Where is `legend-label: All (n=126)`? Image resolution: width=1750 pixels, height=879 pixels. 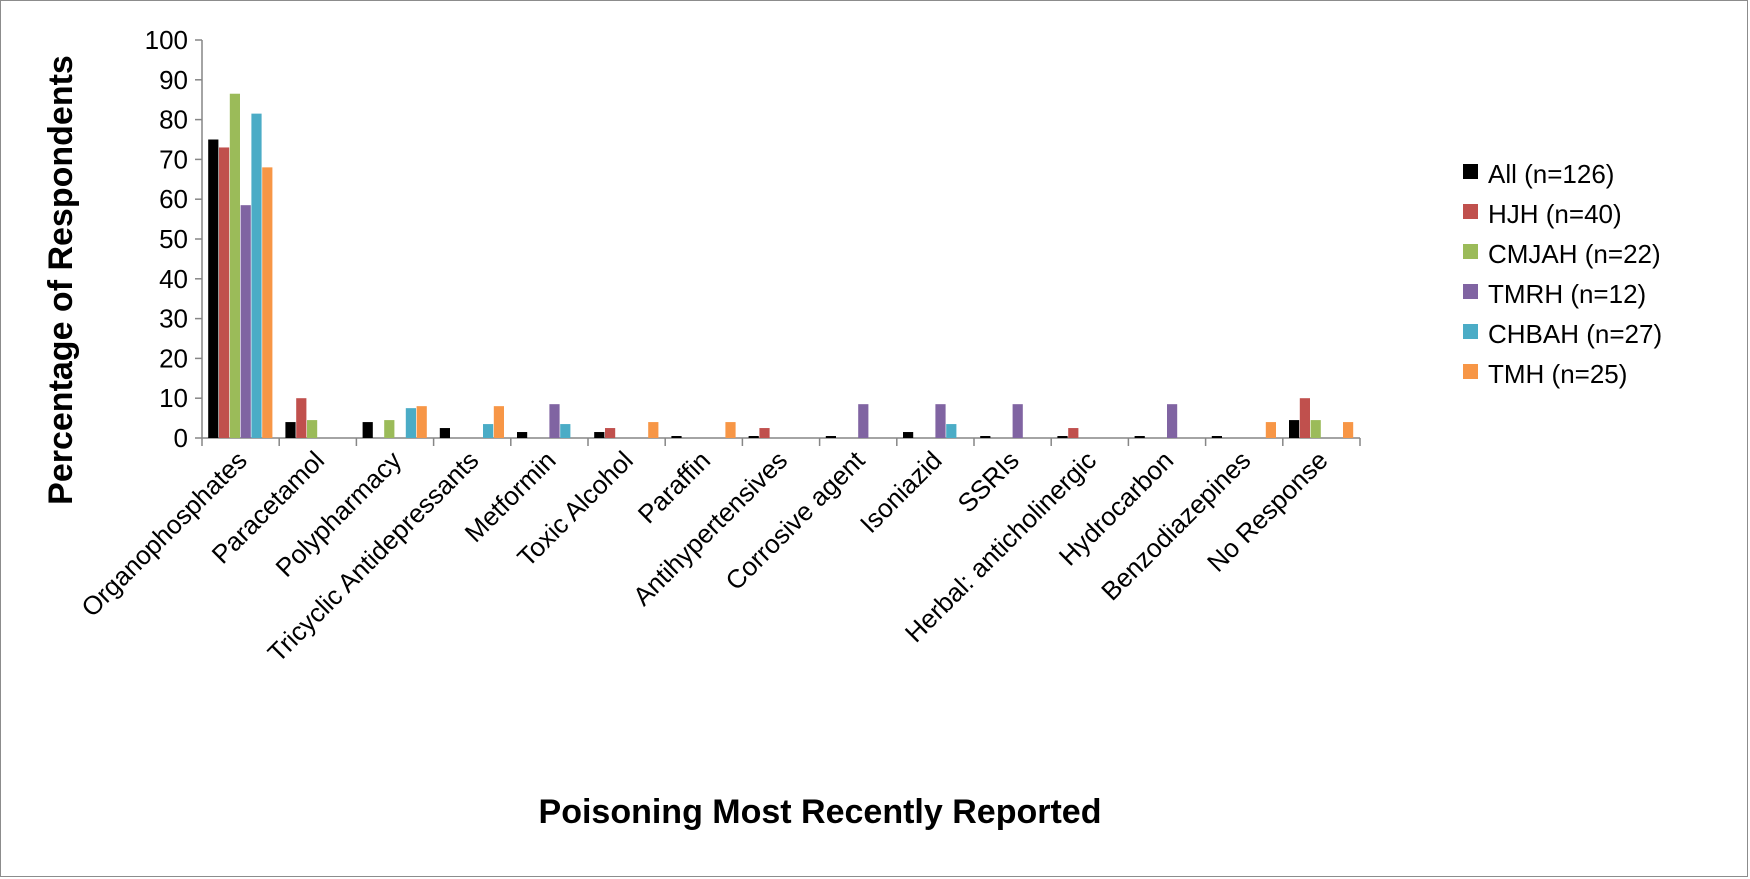 legend-label: All (n=126) is located at coordinates (1551, 174).